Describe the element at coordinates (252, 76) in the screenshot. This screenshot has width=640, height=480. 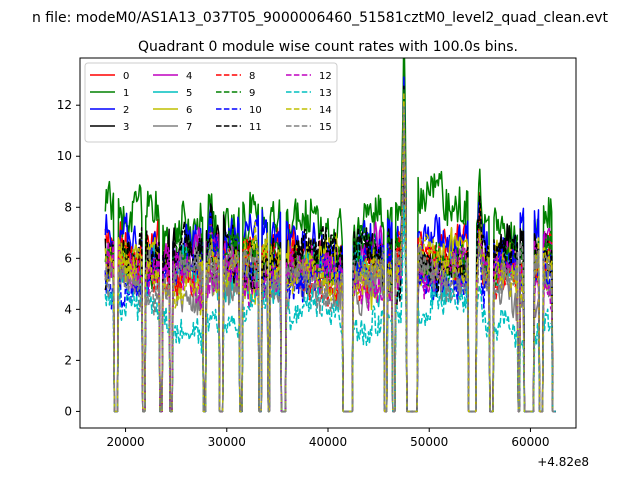
I see `legend-label-8: 8` at that location.